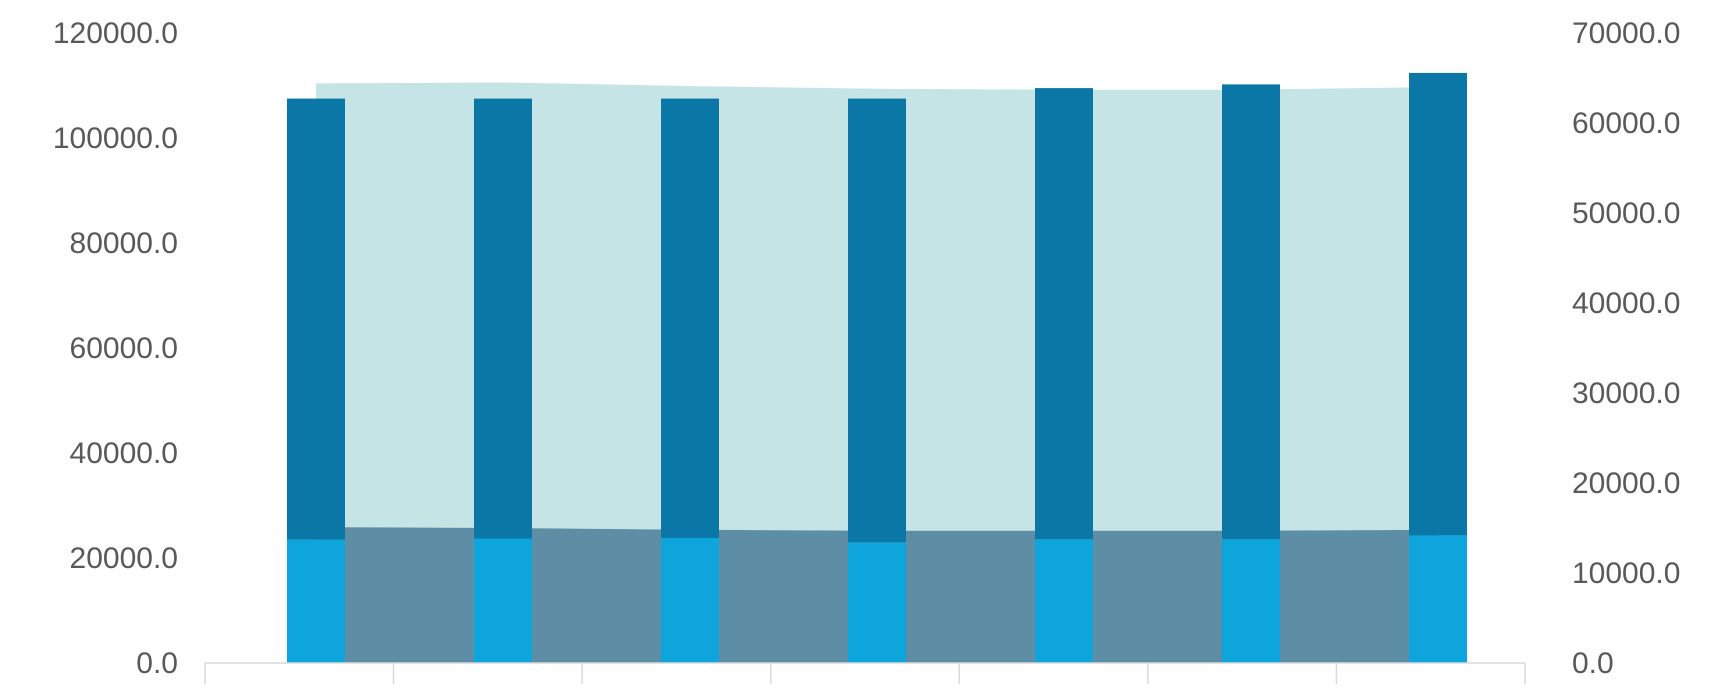 The height and width of the screenshot is (689, 1719). Describe the element at coordinates (124, 243) in the screenshot. I see `y-left-tick-label: 80000.0` at that location.